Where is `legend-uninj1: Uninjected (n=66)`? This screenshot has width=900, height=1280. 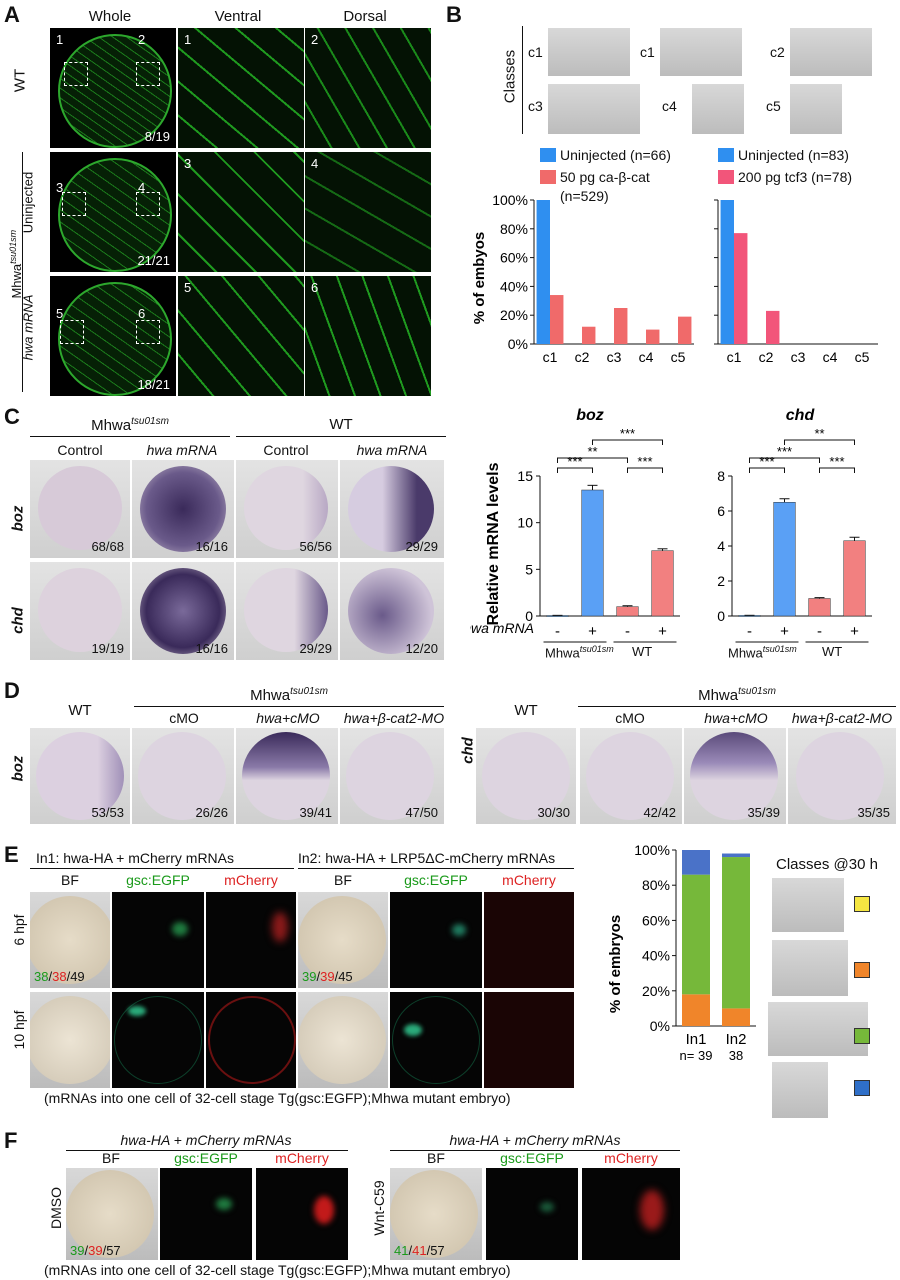
legend-uninj1: Uninjected (n=66) is located at coordinates (615, 155).